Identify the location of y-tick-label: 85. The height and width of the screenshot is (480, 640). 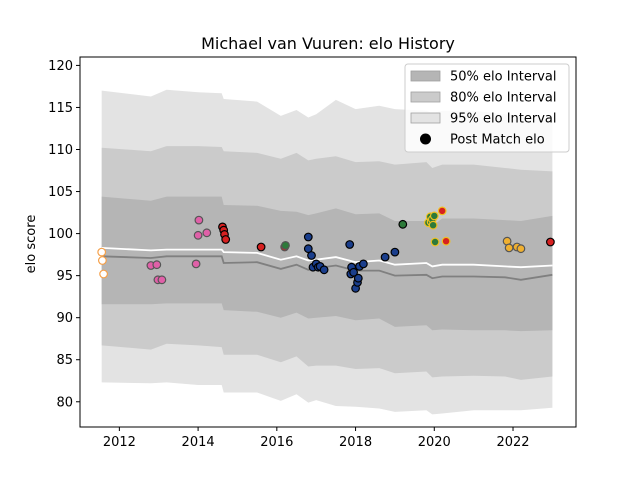
(64, 360).